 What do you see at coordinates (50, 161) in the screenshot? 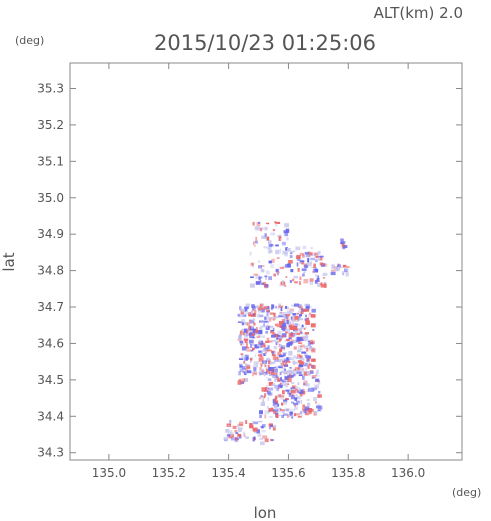
I see `y-tick-label: 35.1` at bounding box center [50, 161].